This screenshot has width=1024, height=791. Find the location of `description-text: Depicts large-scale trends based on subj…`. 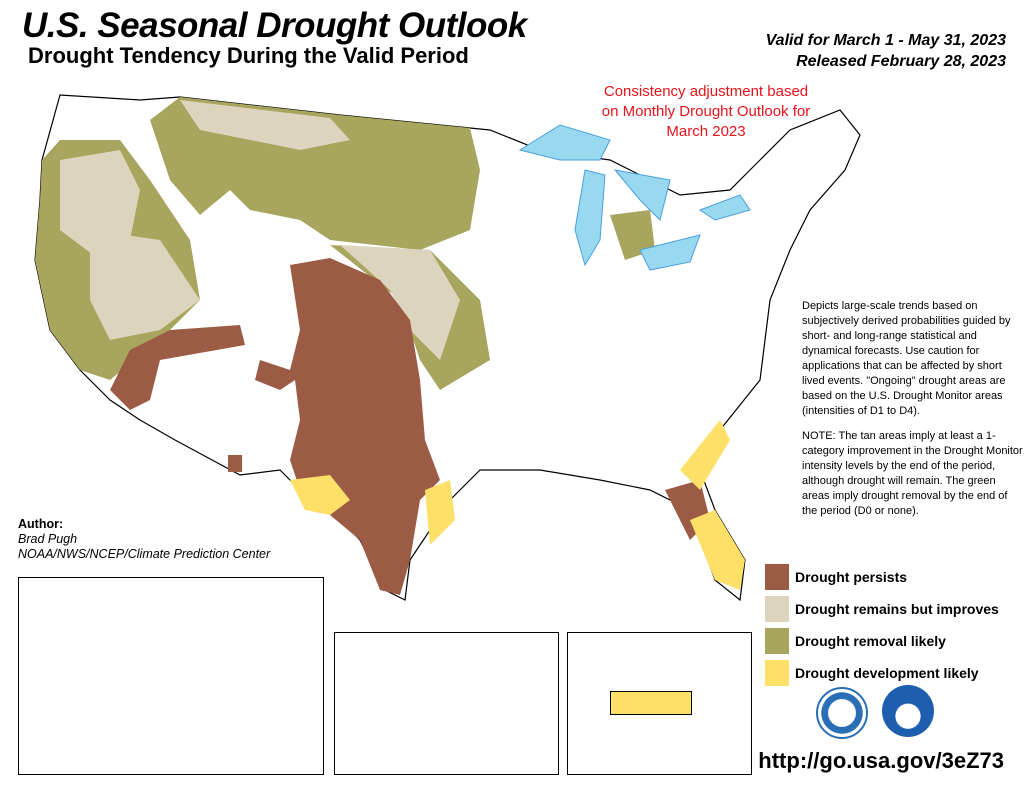

description-text: Depicts large-scale trends based on subj… is located at coordinates (906, 358).